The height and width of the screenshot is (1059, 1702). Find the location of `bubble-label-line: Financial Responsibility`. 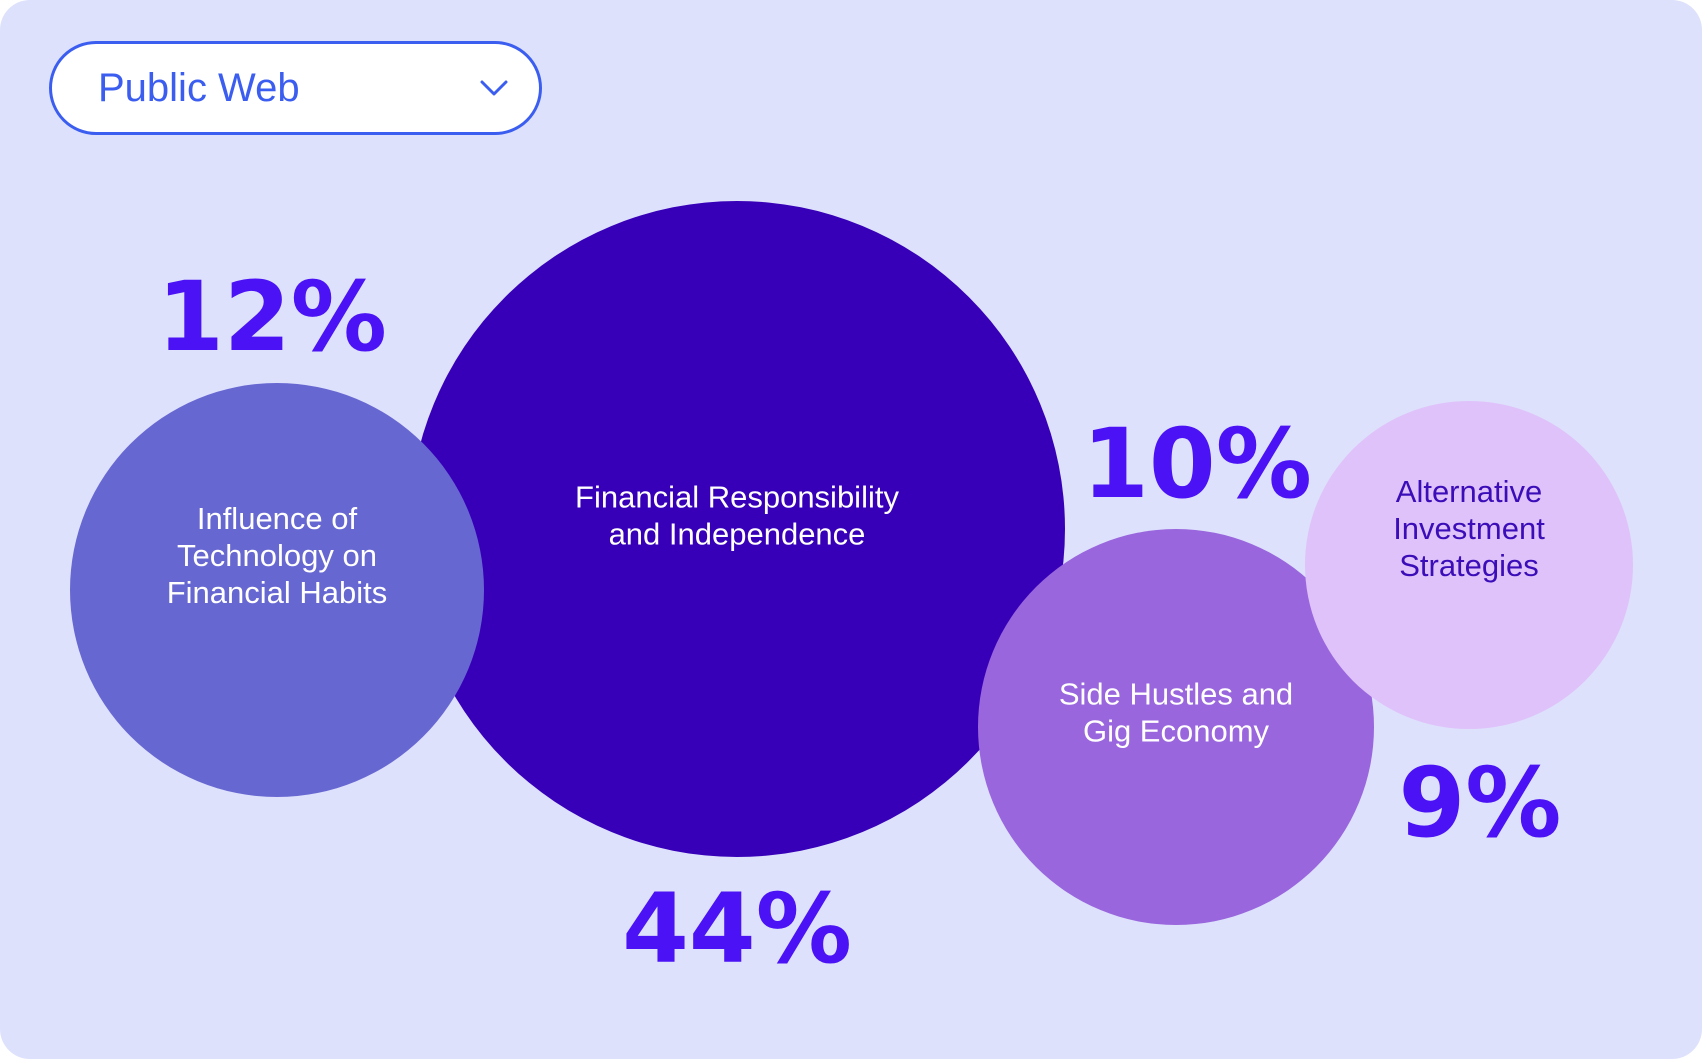

bubble-label-line: Financial Responsibility is located at coordinates (737, 497).